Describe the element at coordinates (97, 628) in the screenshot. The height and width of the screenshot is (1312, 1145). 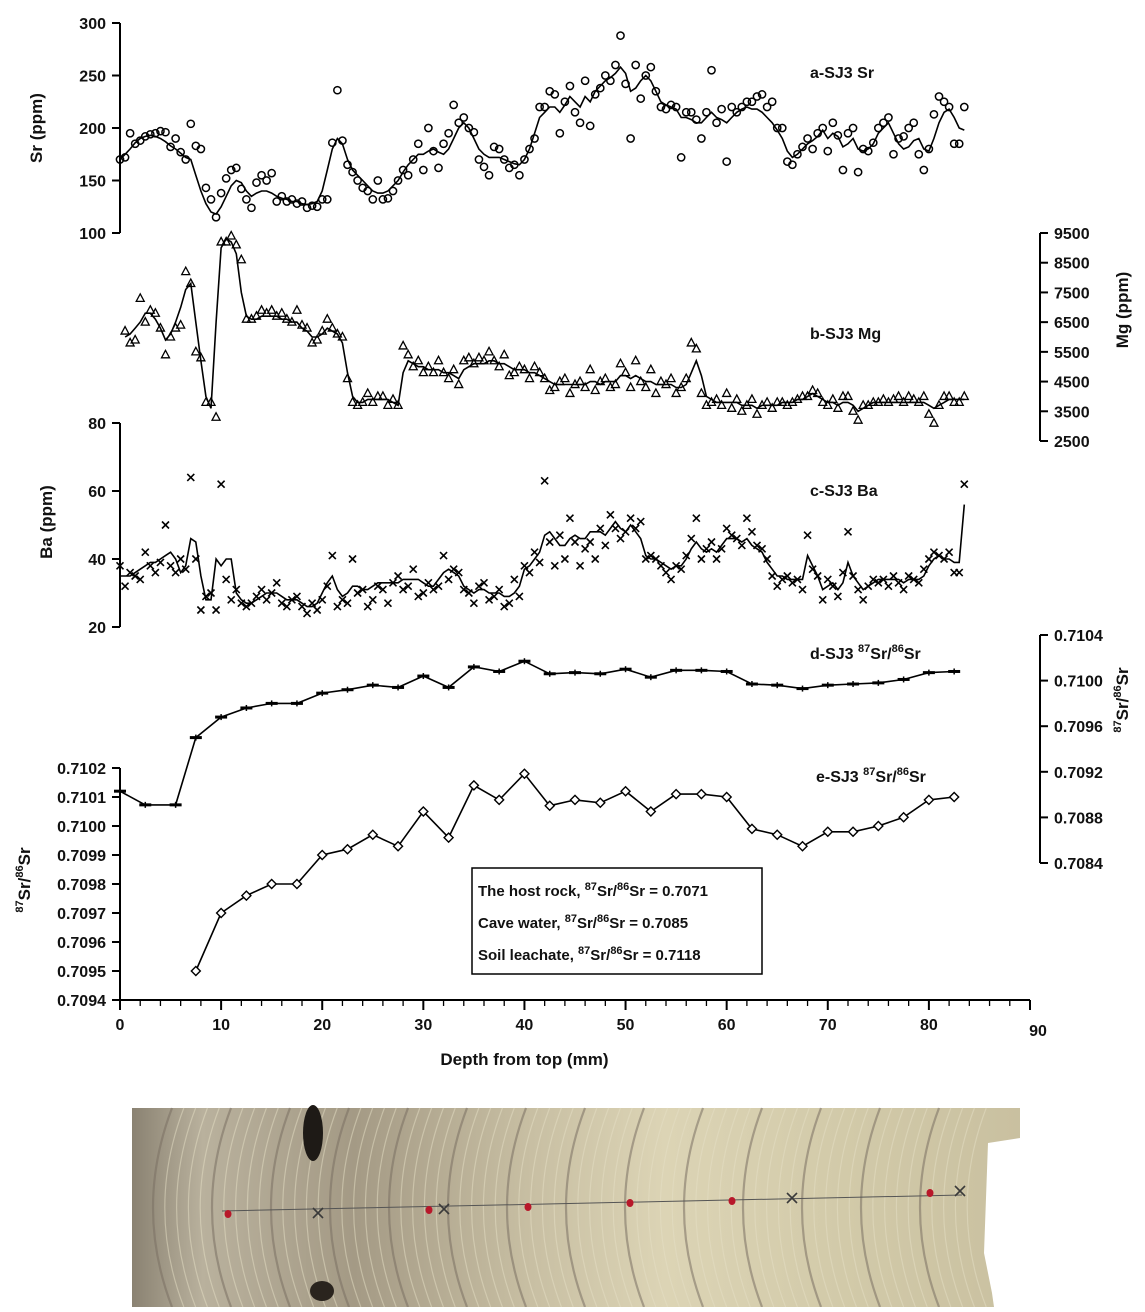
I see `y-tick-label: 20` at that location.